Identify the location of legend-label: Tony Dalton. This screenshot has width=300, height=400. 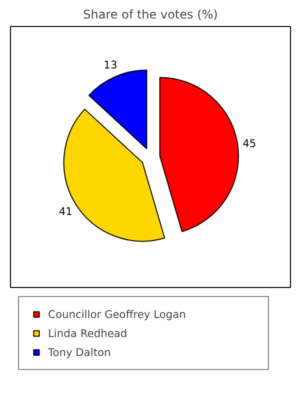
(80, 352).